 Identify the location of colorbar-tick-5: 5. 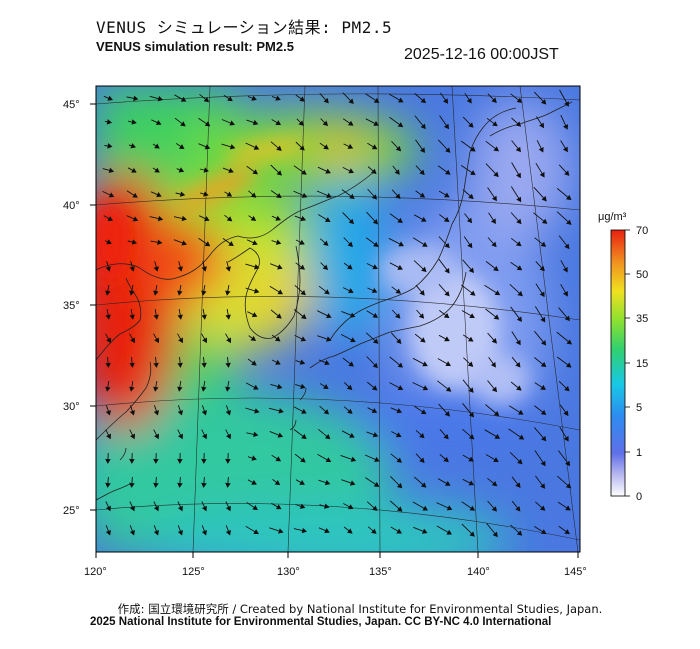
(639, 408).